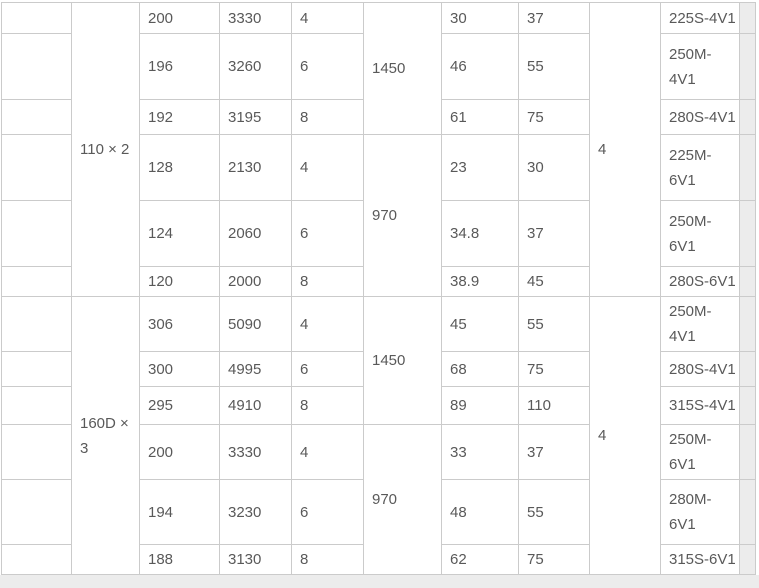  I want to click on data-cell-c4: 62, so click(480, 559).